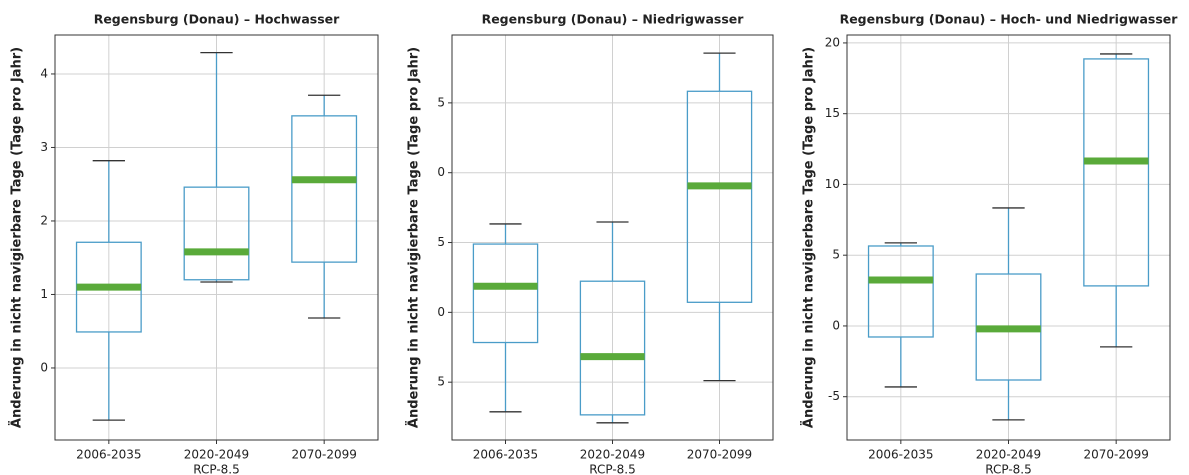 The width and height of the screenshot is (1189, 475). What do you see at coordinates (832, 184) in the screenshot?
I see `y-tick-label: 10` at bounding box center [832, 184].